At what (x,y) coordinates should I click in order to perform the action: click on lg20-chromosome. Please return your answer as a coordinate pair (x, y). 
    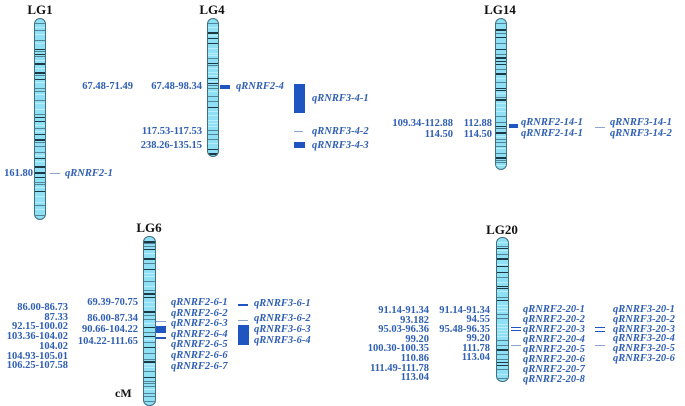
    Looking at the image, I should click on (502, 309).